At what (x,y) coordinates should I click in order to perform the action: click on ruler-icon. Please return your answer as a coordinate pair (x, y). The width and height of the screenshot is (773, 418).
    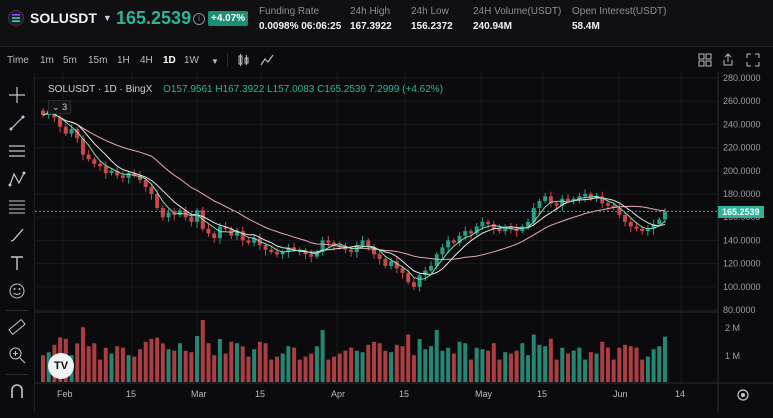
    Looking at the image, I should click on (17, 327).